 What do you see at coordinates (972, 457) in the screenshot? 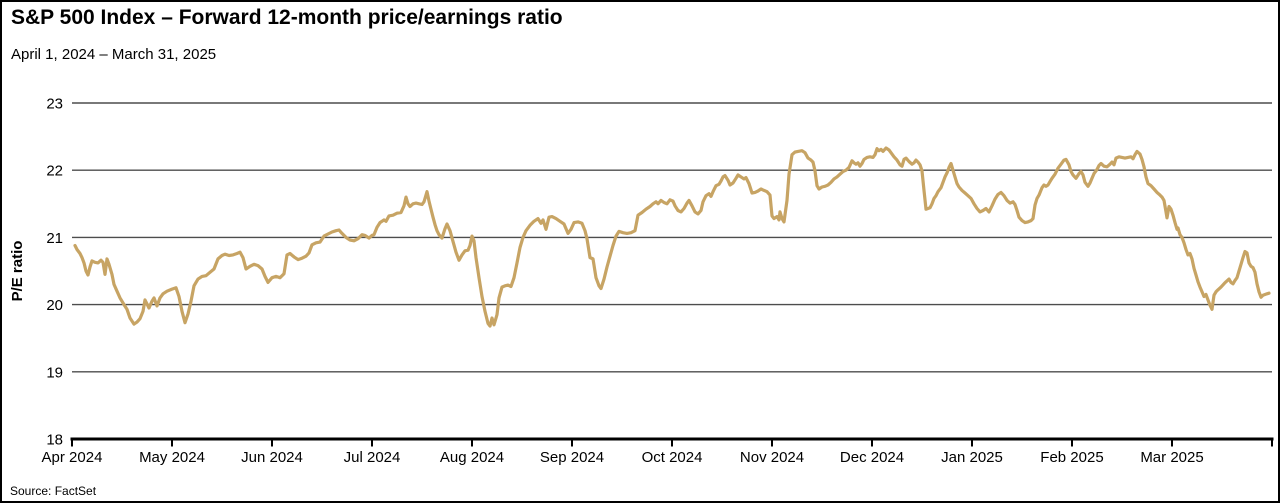
I see `x-tick-label-jan-2025: Jan 2025` at bounding box center [972, 457].